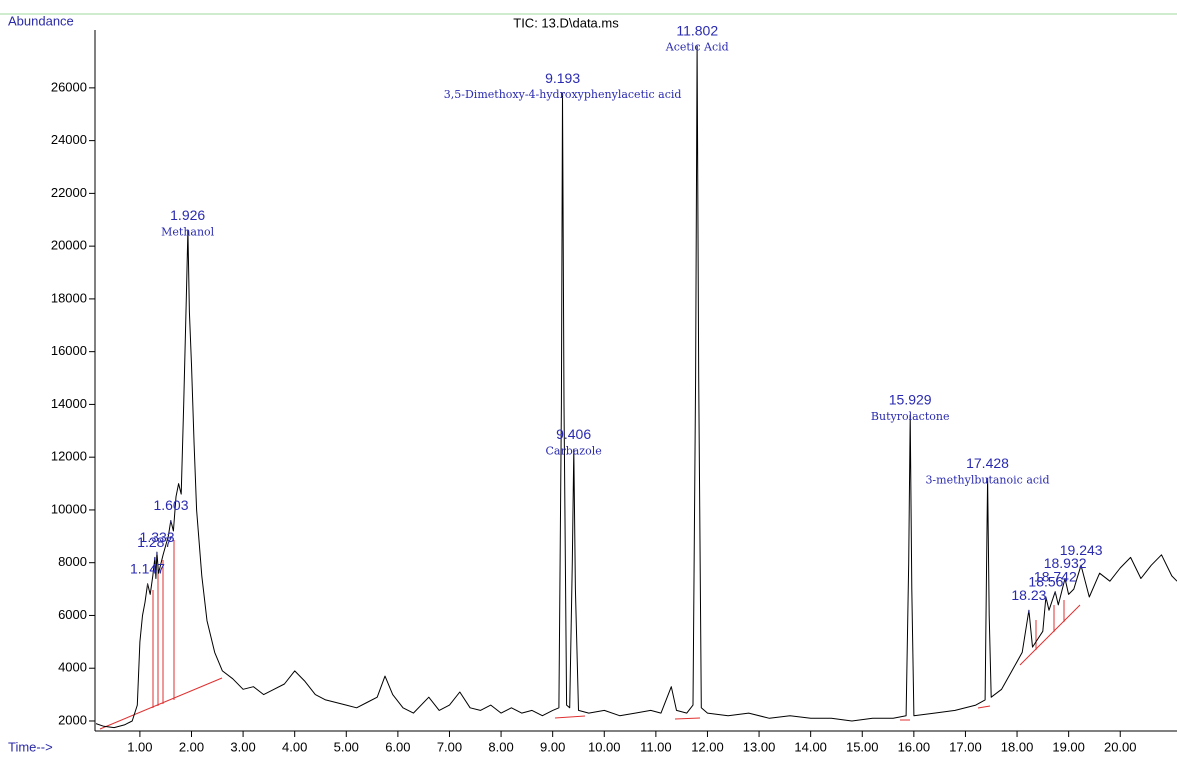  What do you see at coordinates (697, 47) in the screenshot?
I see `peak-name: Acetic Acid` at bounding box center [697, 47].